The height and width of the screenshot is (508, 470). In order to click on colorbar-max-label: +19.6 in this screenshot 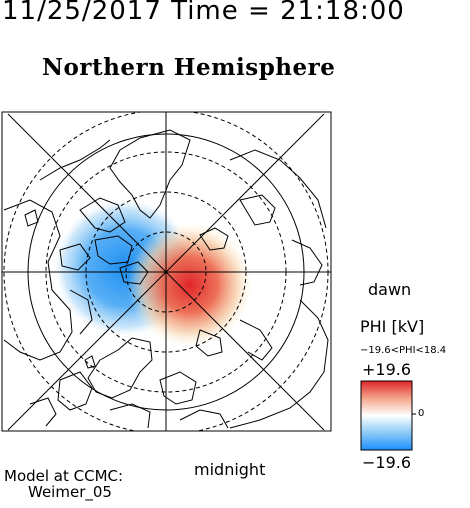, I will do `click(387, 369)`.